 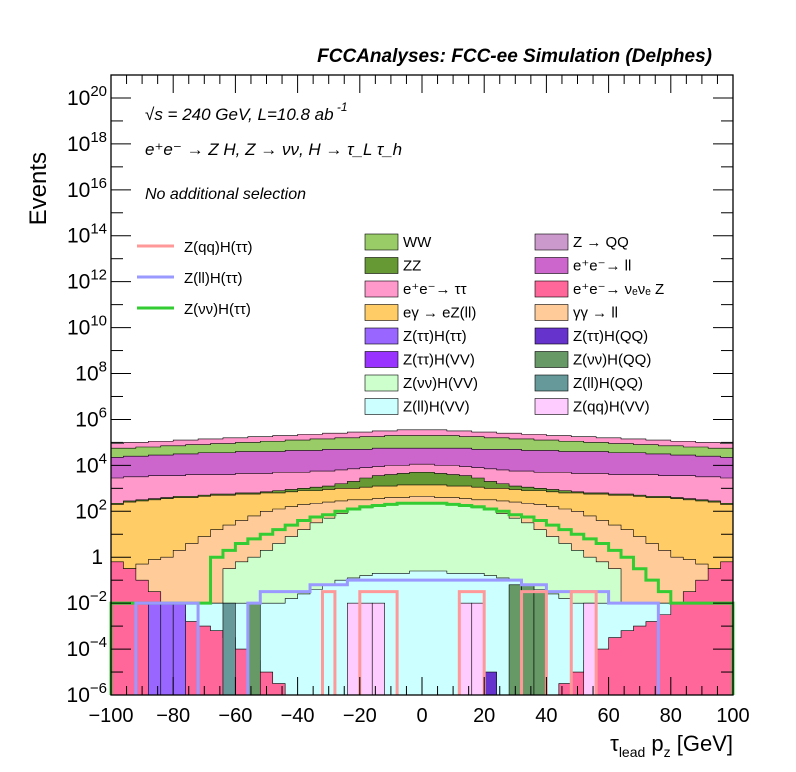 I want to click on legend-label: Z → QQ, so click(x=601, y=242).